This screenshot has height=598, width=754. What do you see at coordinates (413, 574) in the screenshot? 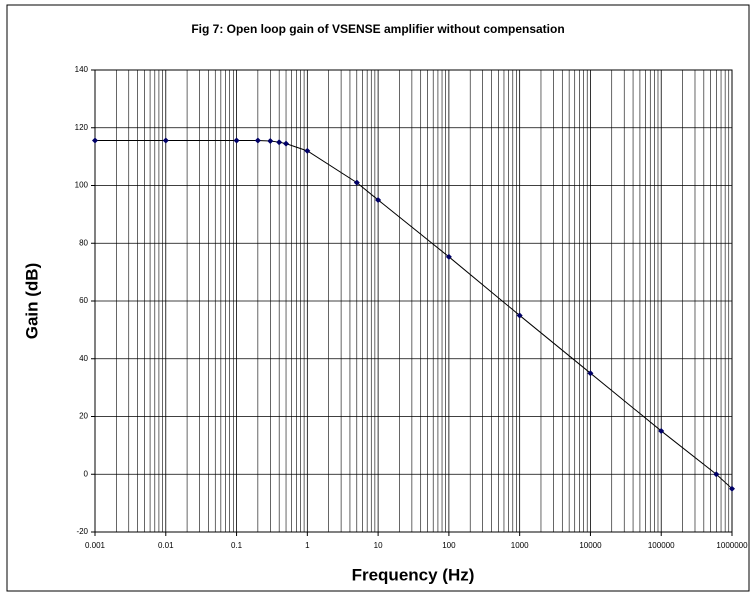
I see `x-axis-label: Frequency (Hz)` at bounding box center [413, 574].